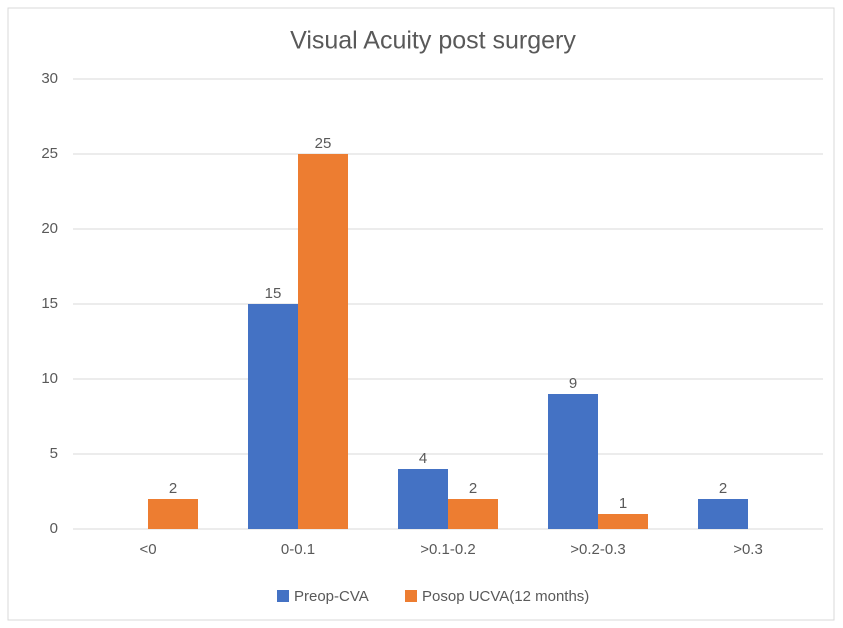 The width and height of the screenshot is (843, 628). I want to click on y-tick-label: 10, so click(49, 378).